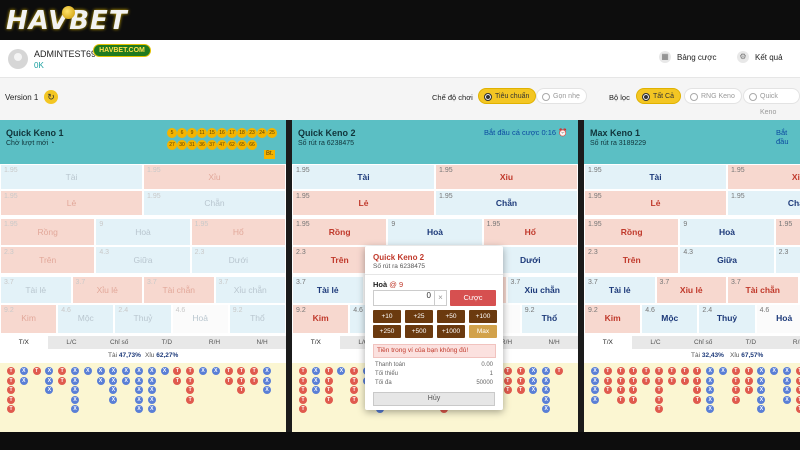 This screenshot has height=450, width=800. What do you see at coordinates (713, 96) in the screenshot?
I see `filter-rng-option: RNG Keno` at bounding box center [713, 96].